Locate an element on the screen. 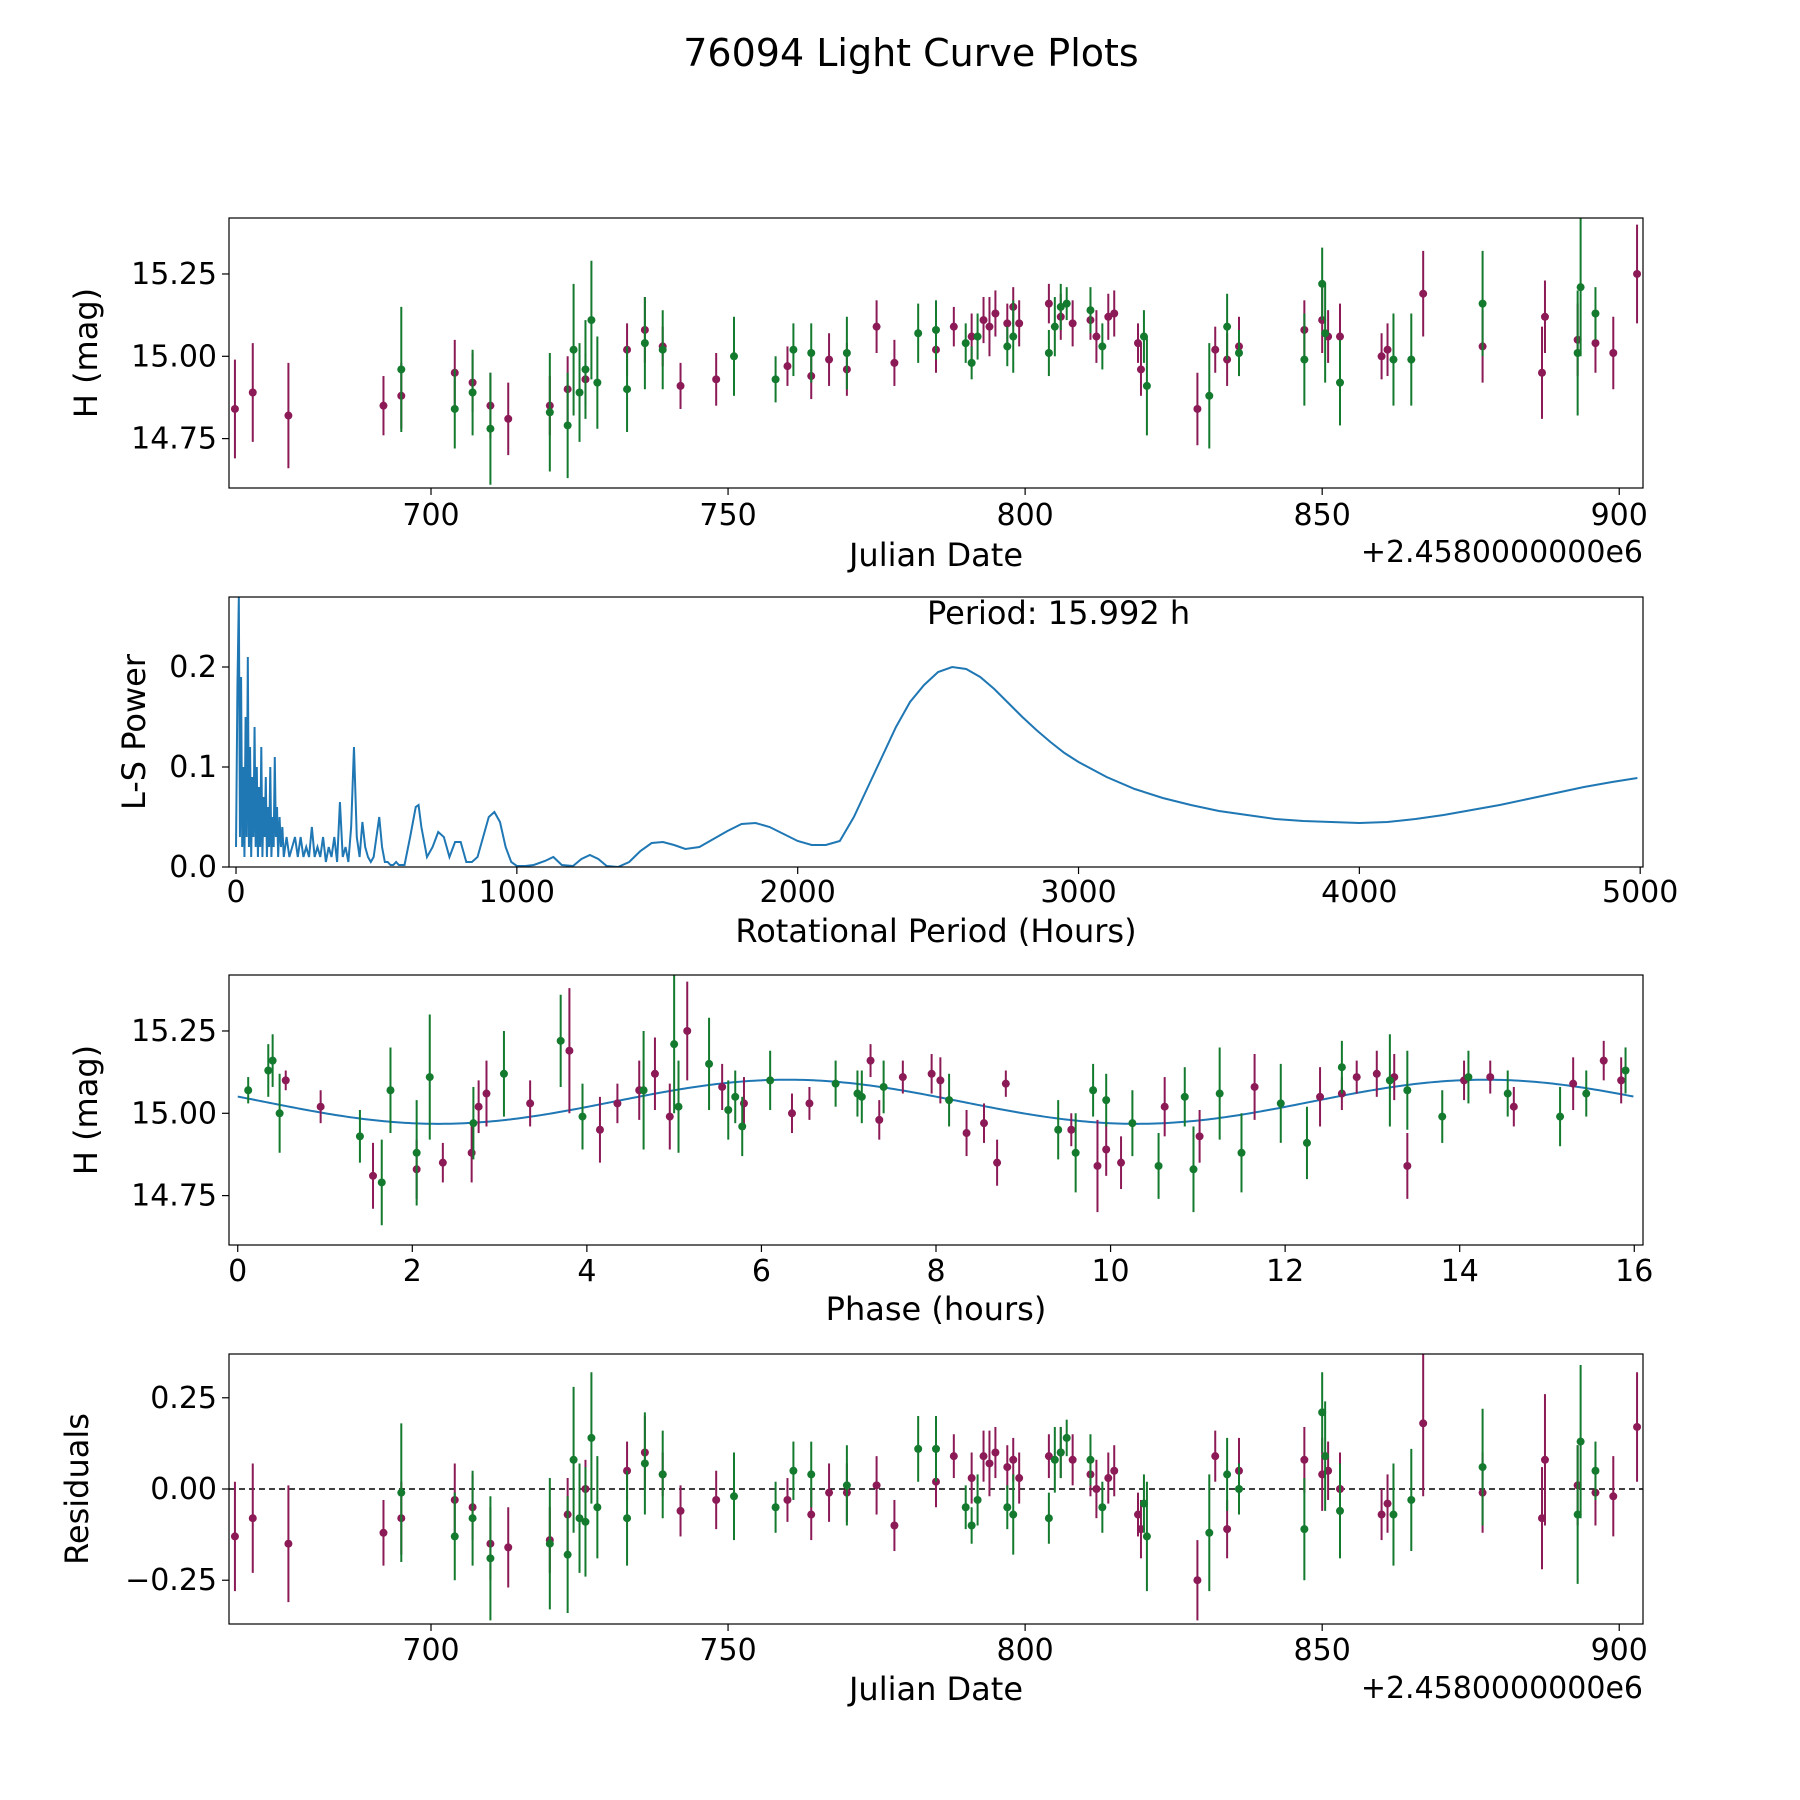 This screenshot has width=1800, height=1800. periodogram-line is located at coordinates (936, 732).